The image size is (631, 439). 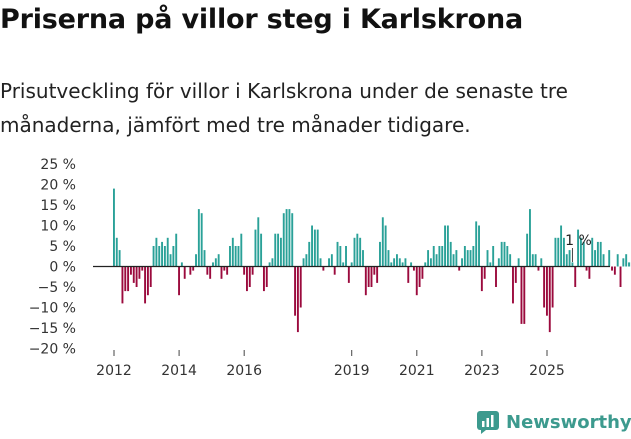 What do you see at coordinates (553, 422) in the screenshot?
I see `brand-logo: Newsworthy` at bounding box center [553, 422].